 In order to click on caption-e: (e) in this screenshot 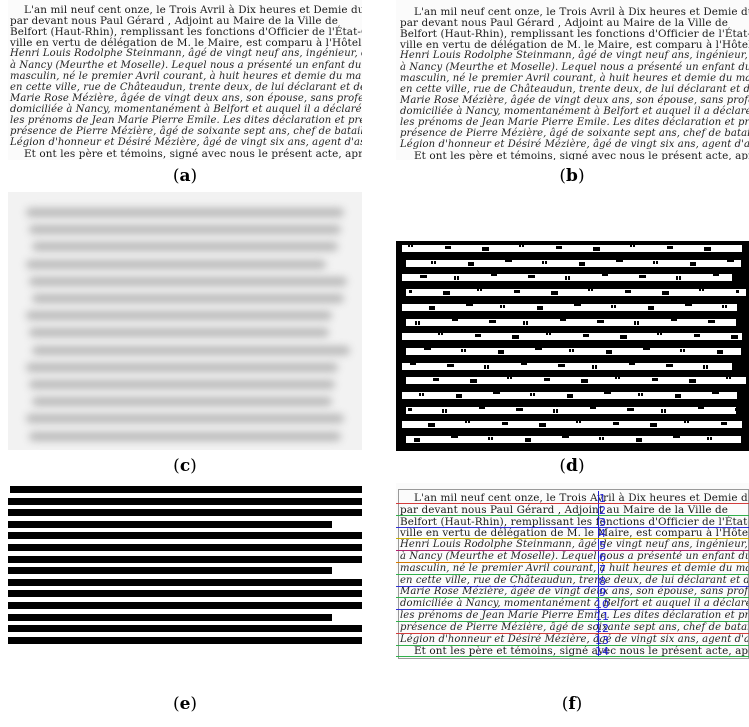, I will do `click(185, 704)`.